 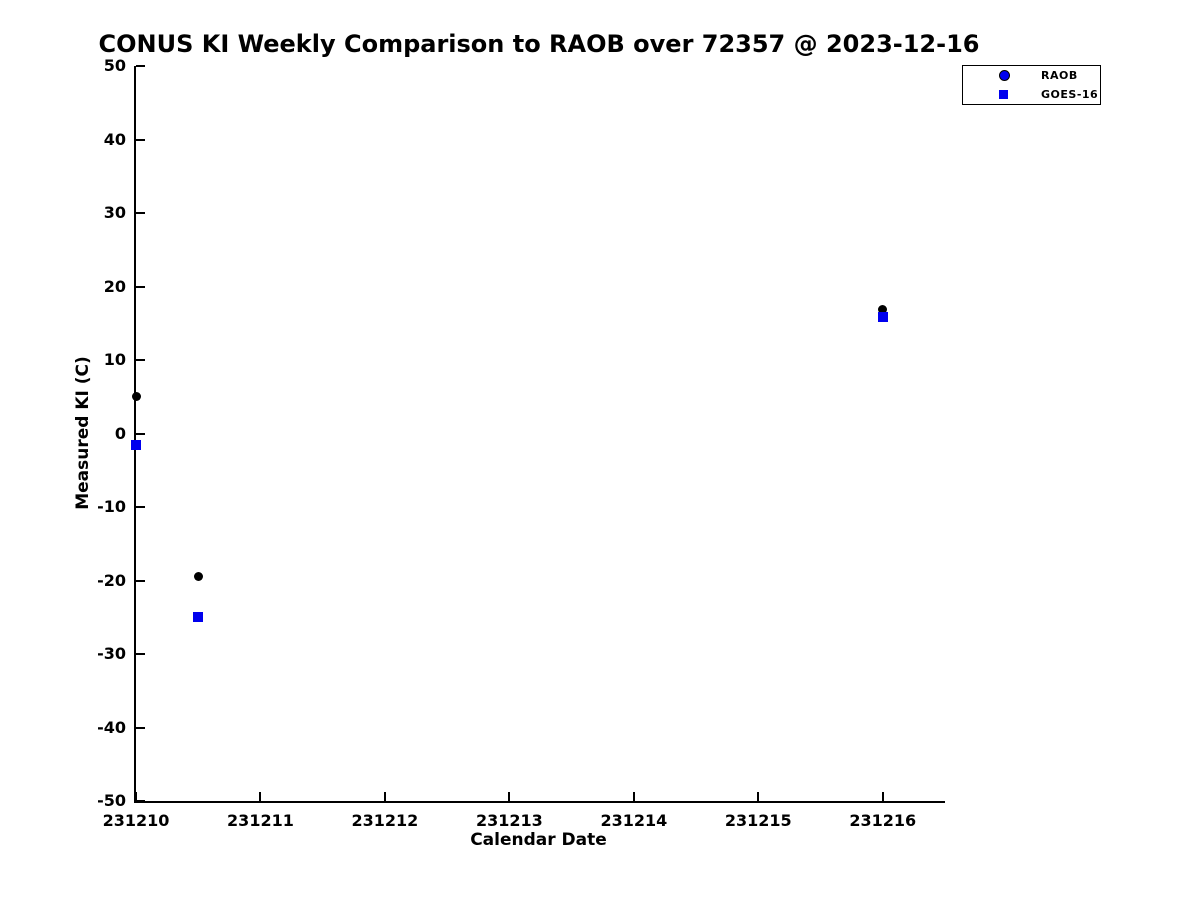 I want to click on y-tick-label: 50, so click(x=114, y=65).